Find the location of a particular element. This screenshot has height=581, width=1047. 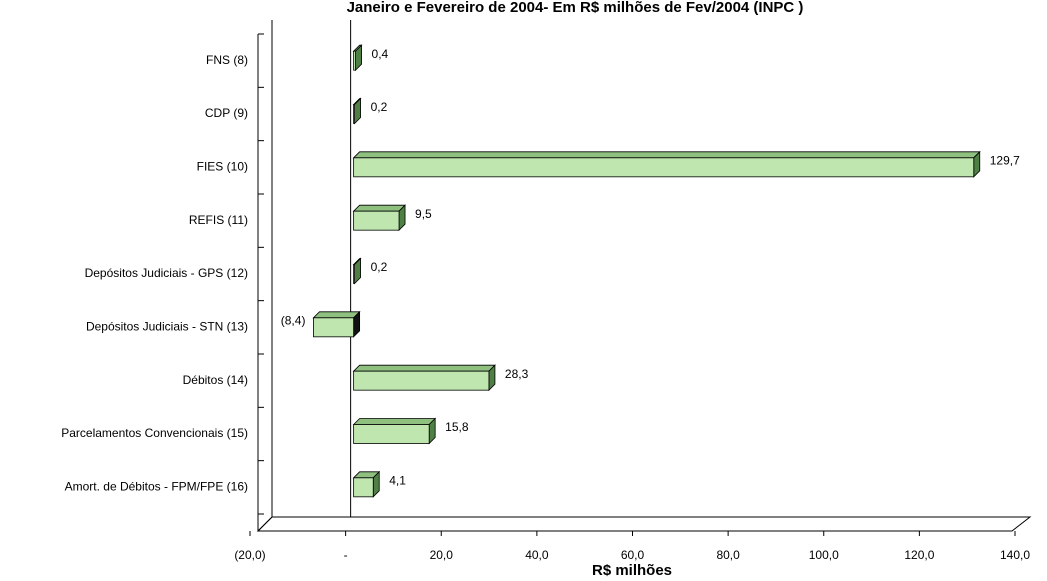

y-tick-label: CDP (9) is located at coordinates (226, 113).